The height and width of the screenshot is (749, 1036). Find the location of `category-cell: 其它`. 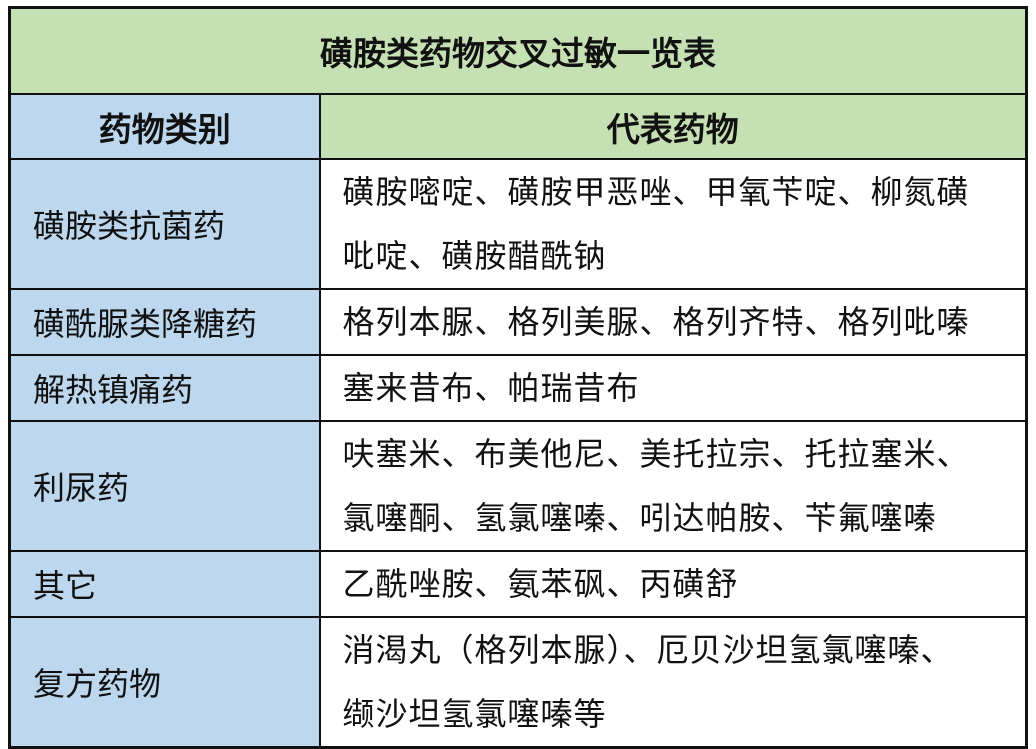

category-cell: 其它 is located at coordinates (164, 584).